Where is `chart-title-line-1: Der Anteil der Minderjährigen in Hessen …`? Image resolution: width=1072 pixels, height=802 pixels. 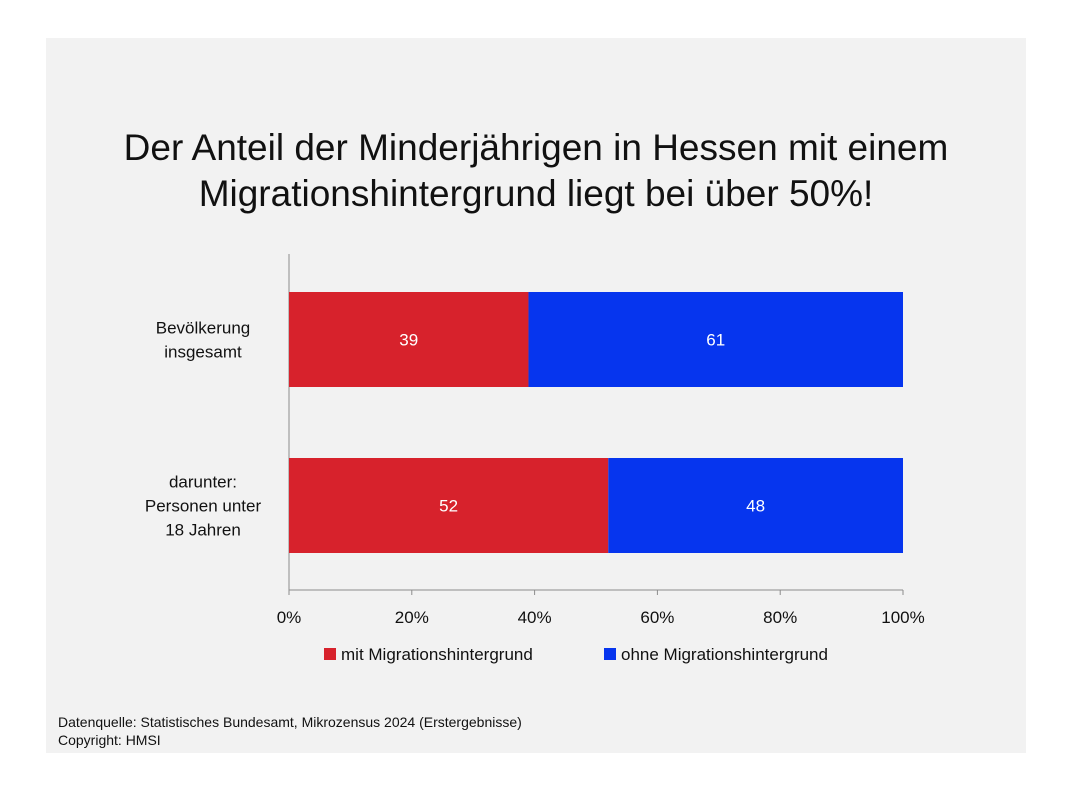 chart-title-line-1: Der Anteil der Minderjährigen in Hessen … is located at coordinates (536, 147).